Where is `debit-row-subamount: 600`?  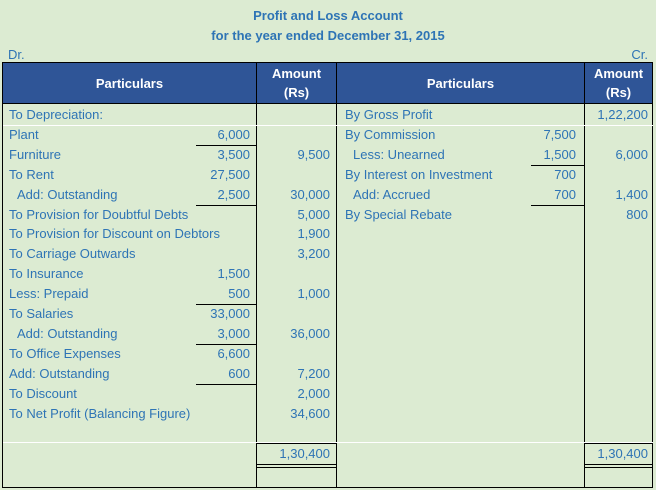 debit-row-subamount: 600 is located at coordinates (239, 373).